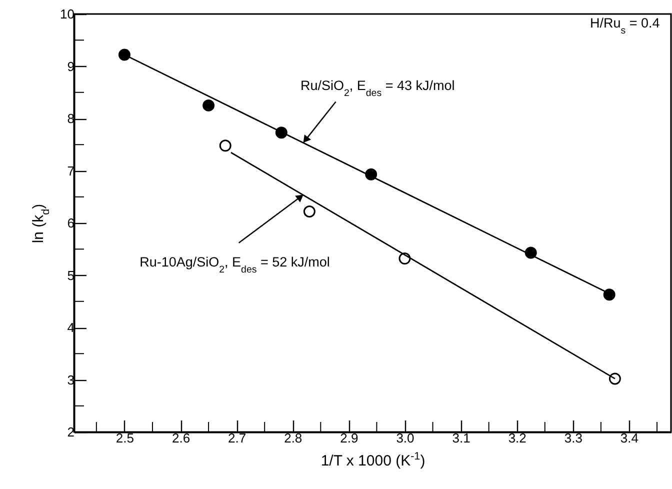 Image resolution: width=672 pixels, height=489 pixels. Describe the element at coordinates (377, 88) in the screenshot. I see `annotation: Ru/SiO$_{2}$, E$_{des}$ = 43 kJ/mol` at that location.